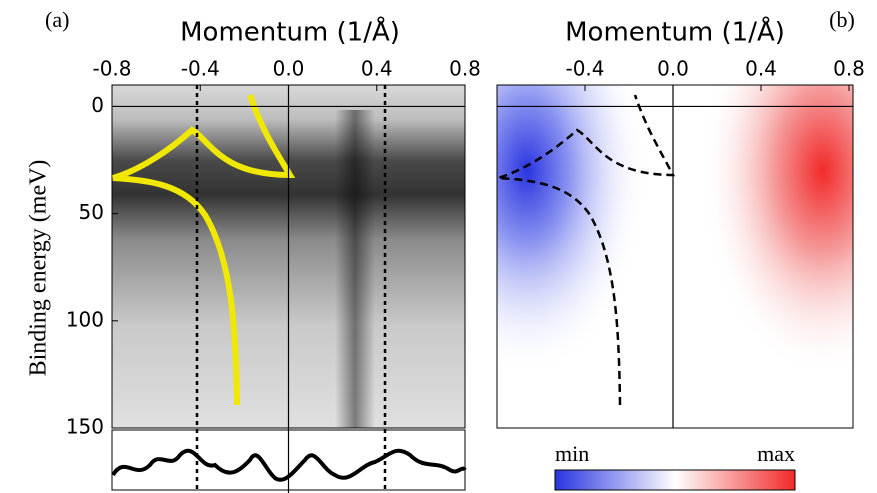 The height and width of the screenshot is (493, 877). I want to click on colorbar, so click(675, 480).